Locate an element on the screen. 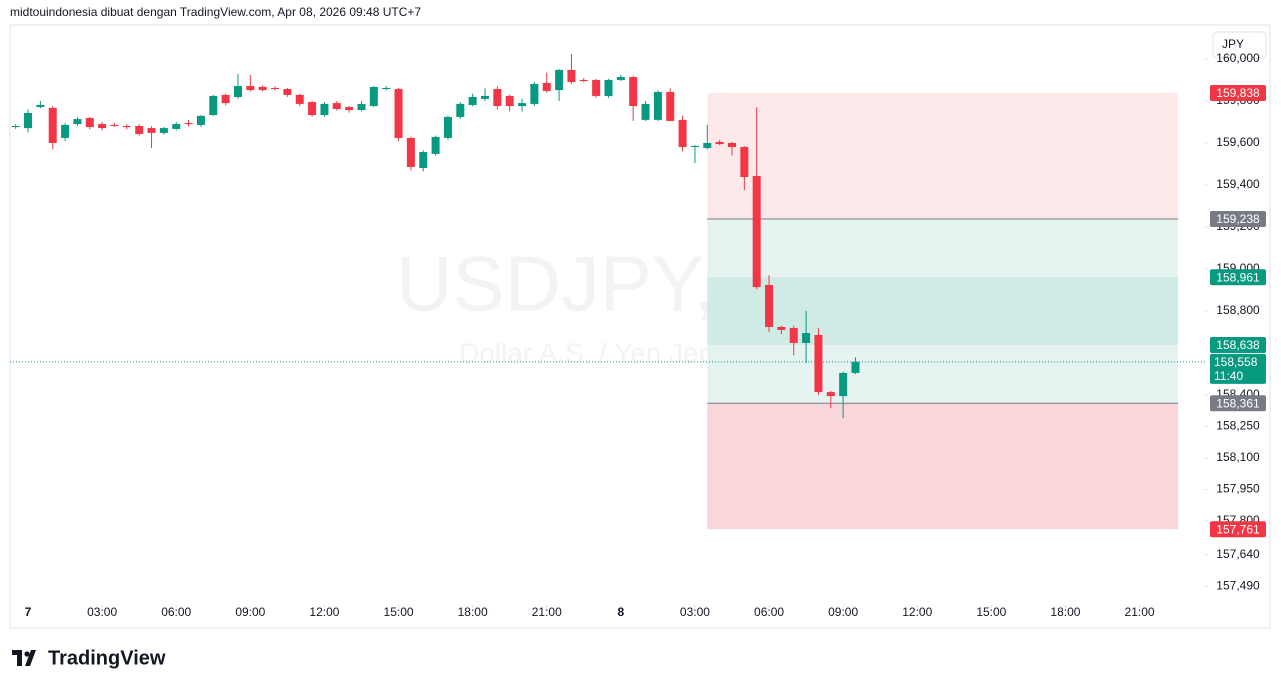  y-tick-label: 159,400 is located at coordinates (1238, 184).